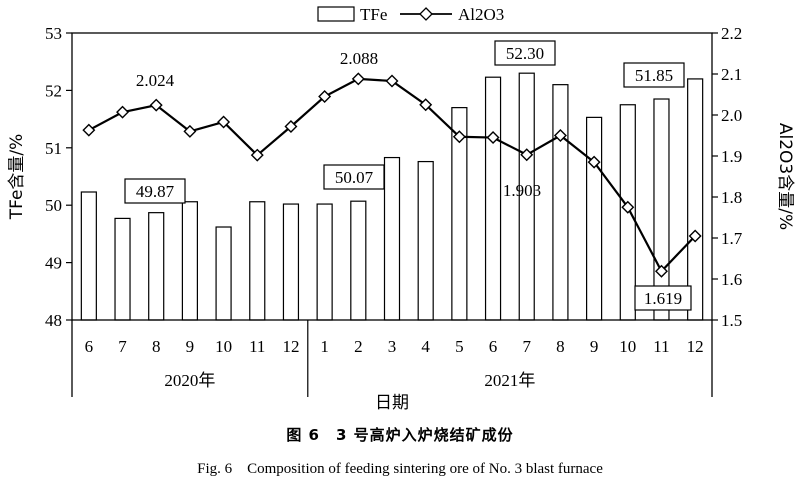  I want to click on annotation-label: 49.87, so click(155, 191).